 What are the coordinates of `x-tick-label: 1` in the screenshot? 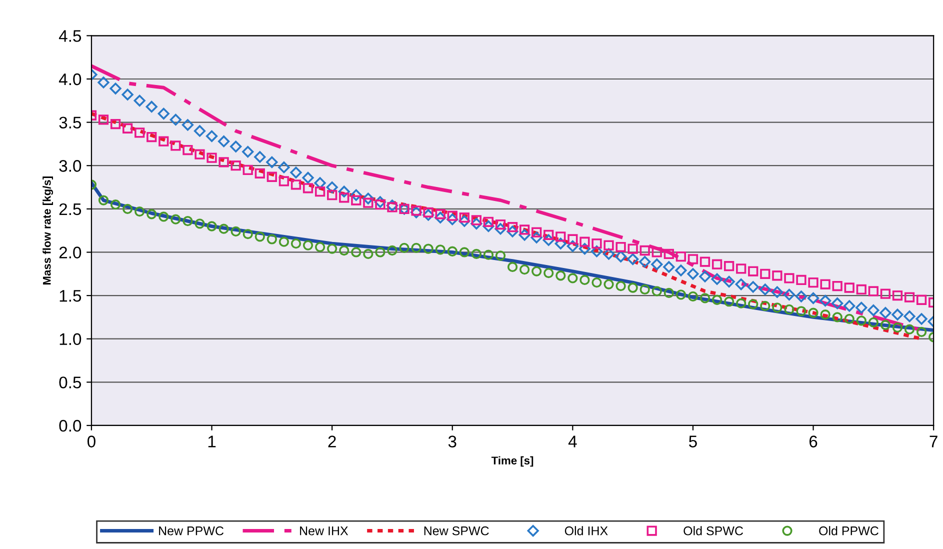 It's located at (212, 442).